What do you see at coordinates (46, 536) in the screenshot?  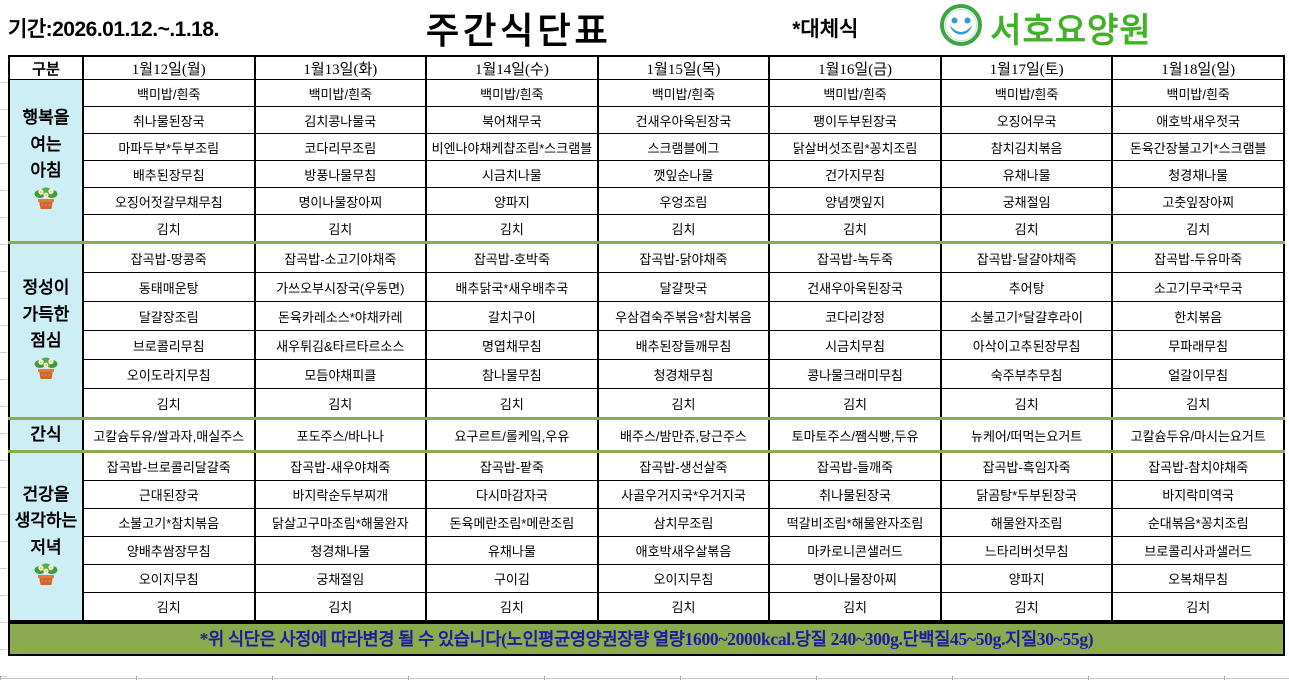 I see `section-label-dinner: 건강을 생각하는 저녁` at bounding box center [46, 536].